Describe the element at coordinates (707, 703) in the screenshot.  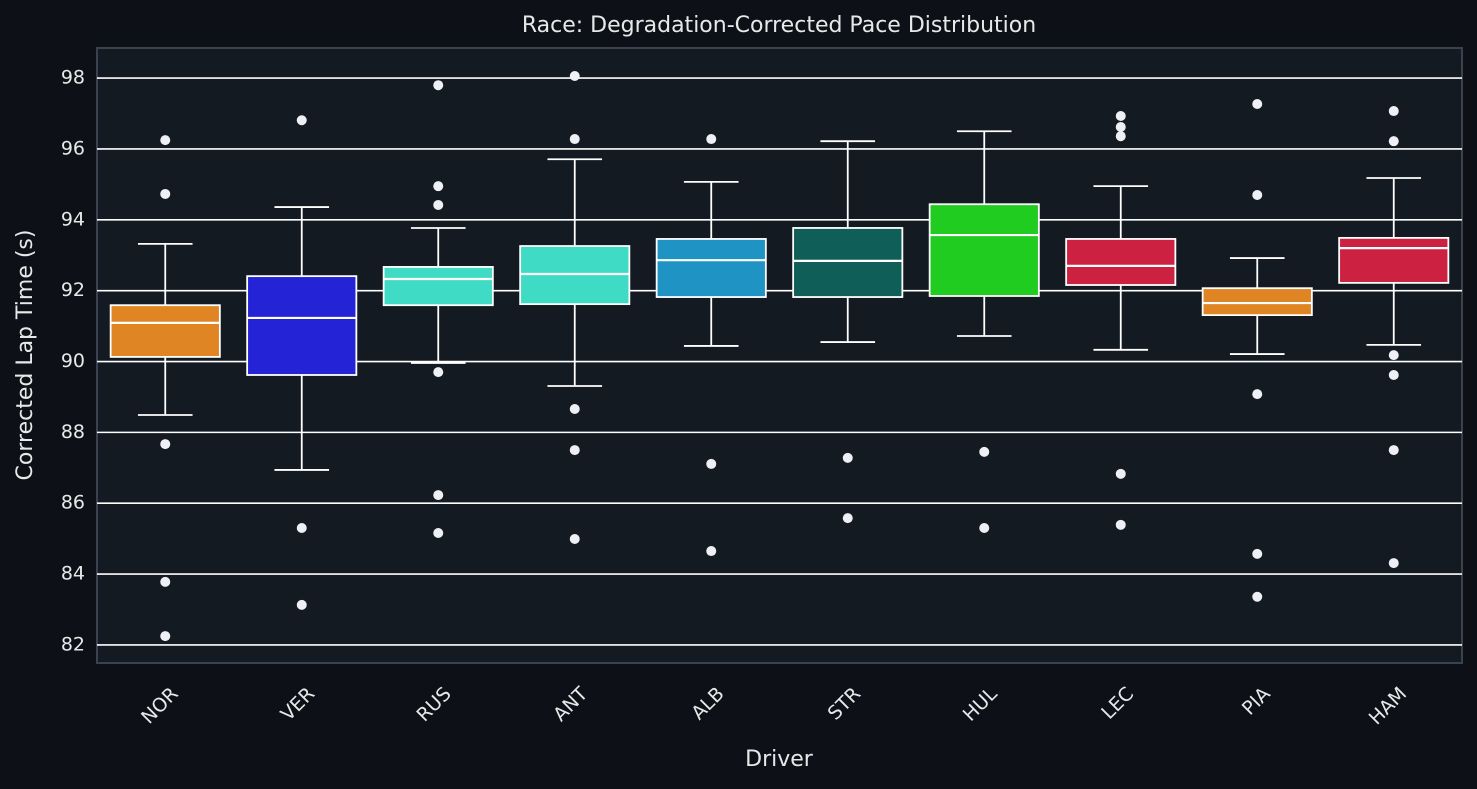
I see `x-tick-label: ALB` at that location.